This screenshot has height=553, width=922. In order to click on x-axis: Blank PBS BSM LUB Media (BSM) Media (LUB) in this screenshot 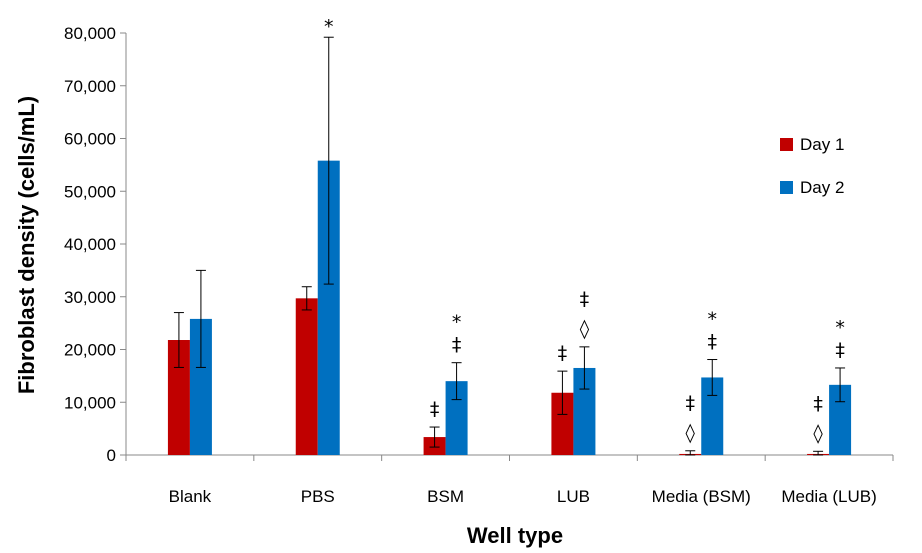, I will do `click(509, 480)`.